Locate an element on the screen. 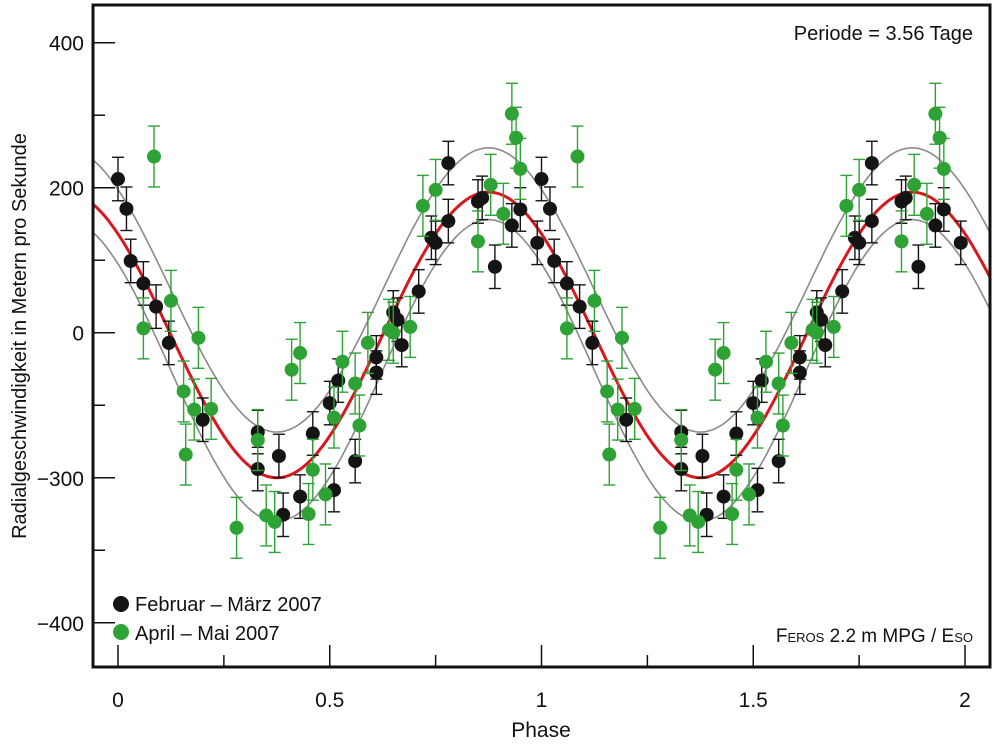  instrument-feros: Feros is located at coordinates (800, 636).